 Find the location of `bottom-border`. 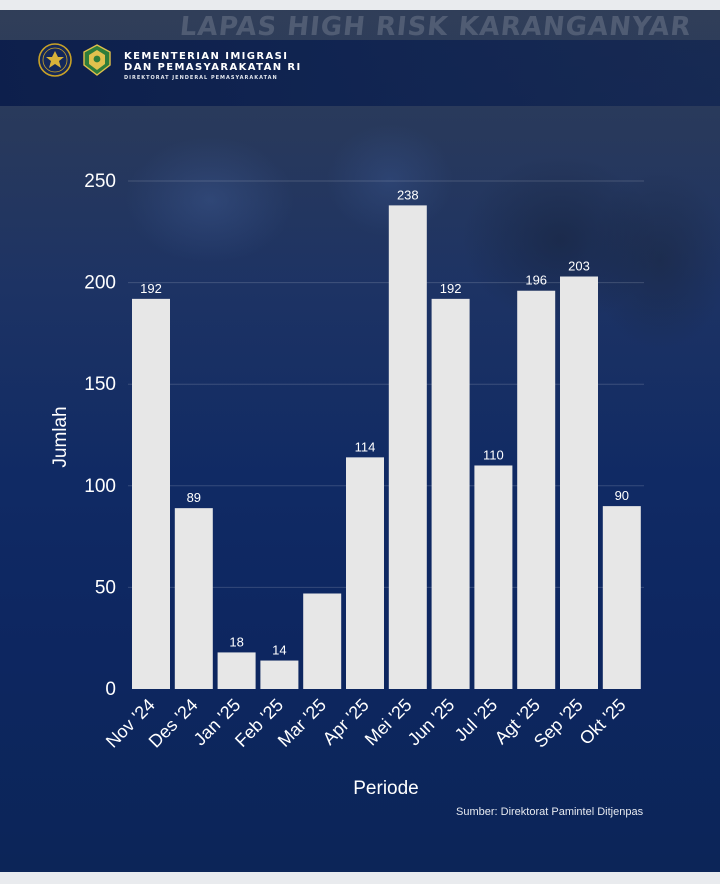

bottom-border is located at coordinates (360, 878).